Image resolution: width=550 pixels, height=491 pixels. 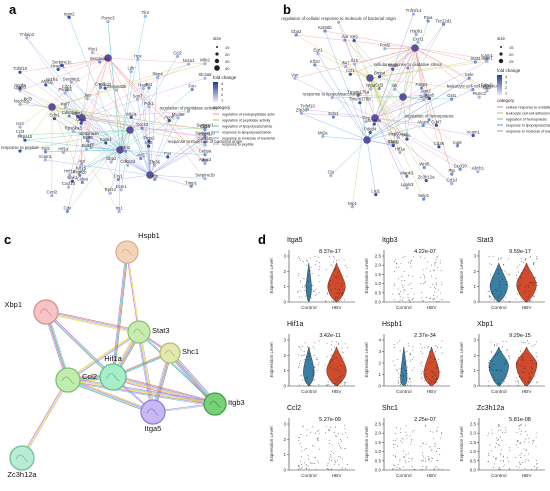 I want to click on b-nodes, so click(x=391, y=110).